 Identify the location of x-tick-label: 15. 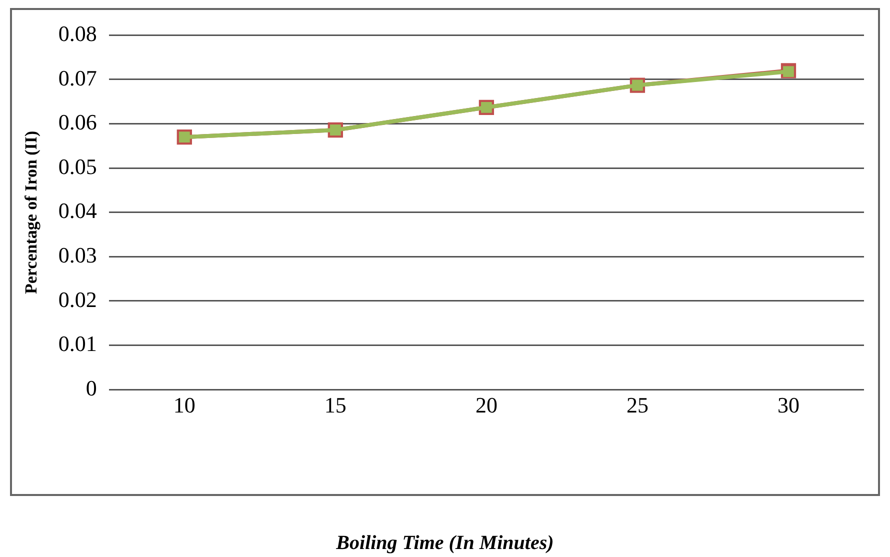
(335, 405).